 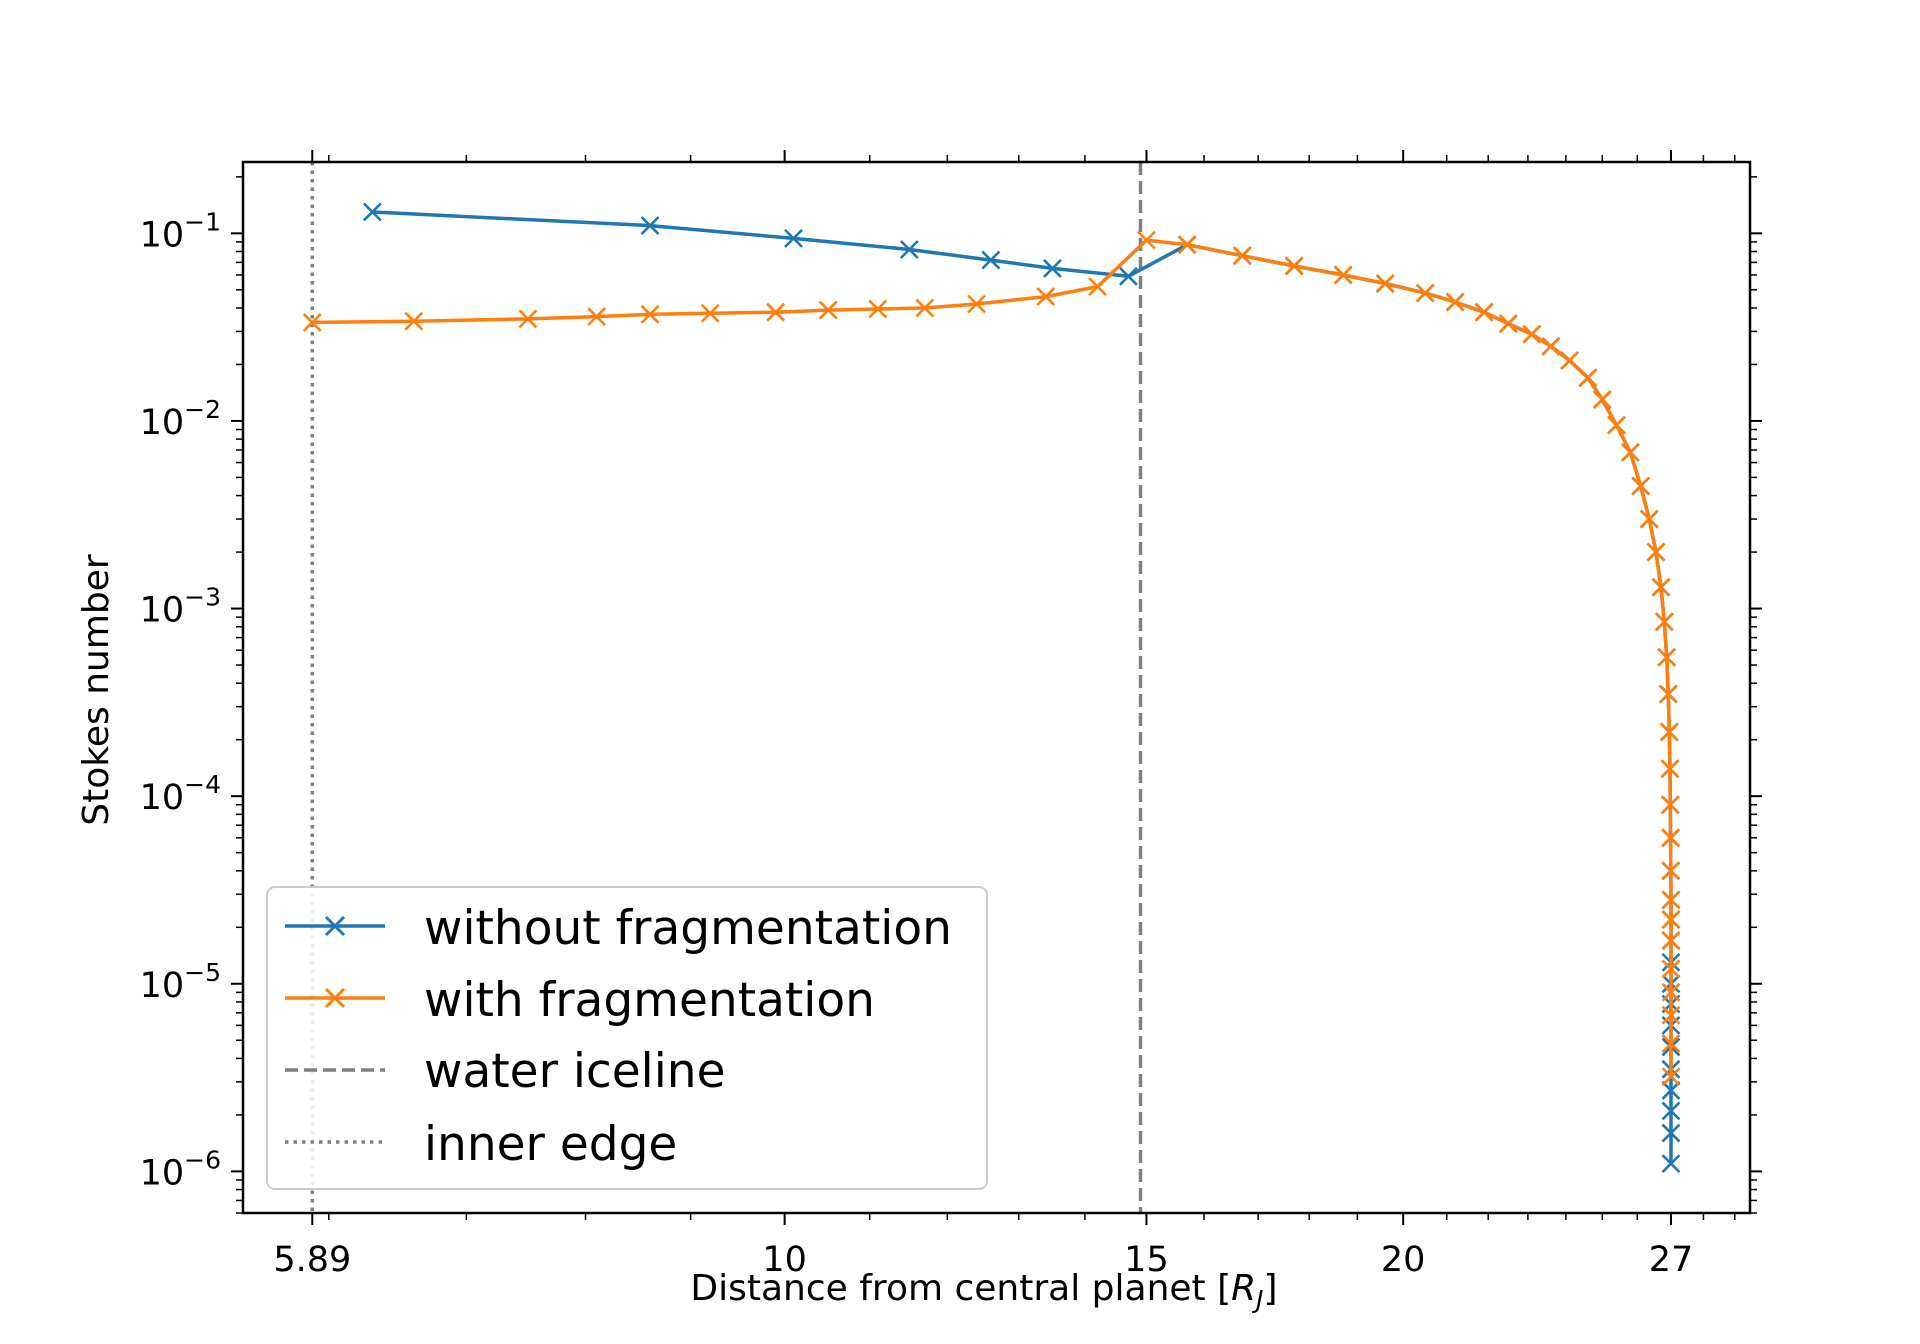 What do you see at coordinates (574, 1071) in the screenshot?
I see `legend-label-water-iceline: water iceline` at bounding box center [574, 1071].